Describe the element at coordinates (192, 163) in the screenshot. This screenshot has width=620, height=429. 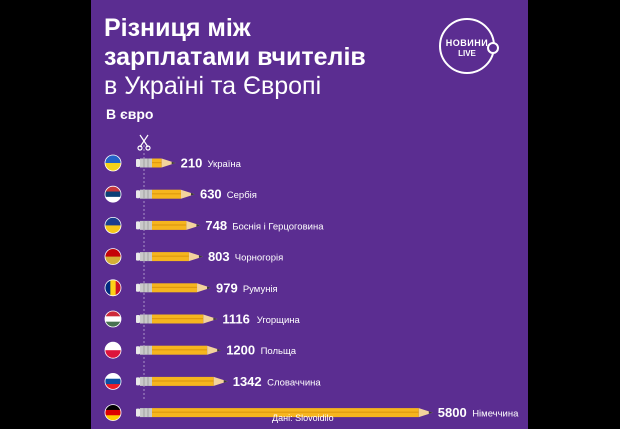
I see `value-label: 210` at that location.